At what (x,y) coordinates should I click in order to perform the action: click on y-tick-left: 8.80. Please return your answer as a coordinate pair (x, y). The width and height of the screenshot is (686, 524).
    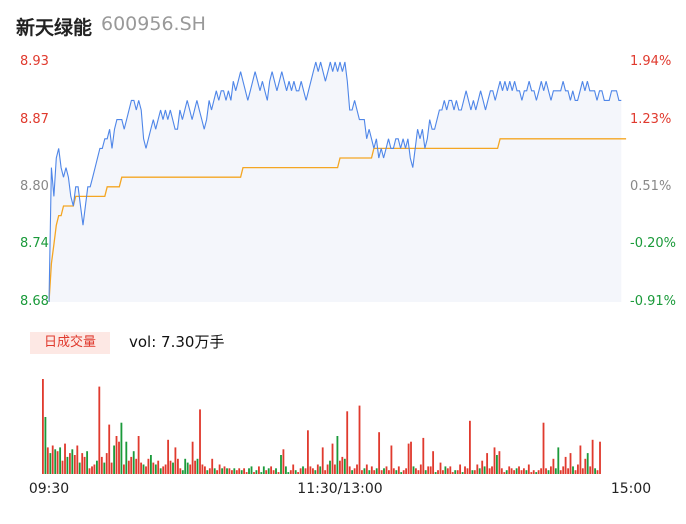
    Looking at the image, I should click on (34, 186).